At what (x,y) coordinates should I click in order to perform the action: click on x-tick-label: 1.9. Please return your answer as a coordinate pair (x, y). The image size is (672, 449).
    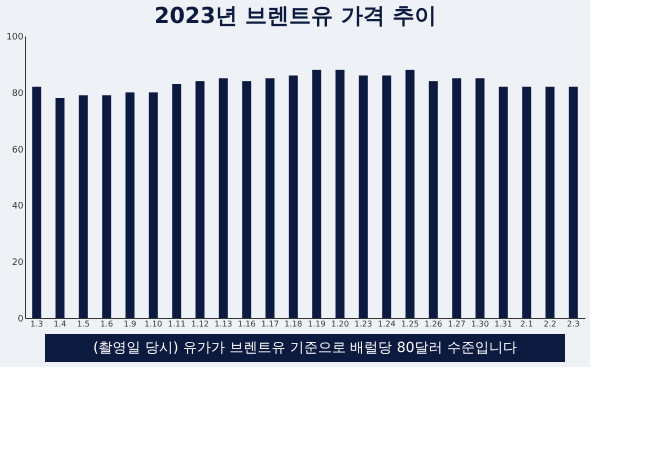
    Looking at the image, I should click on (130, 324).